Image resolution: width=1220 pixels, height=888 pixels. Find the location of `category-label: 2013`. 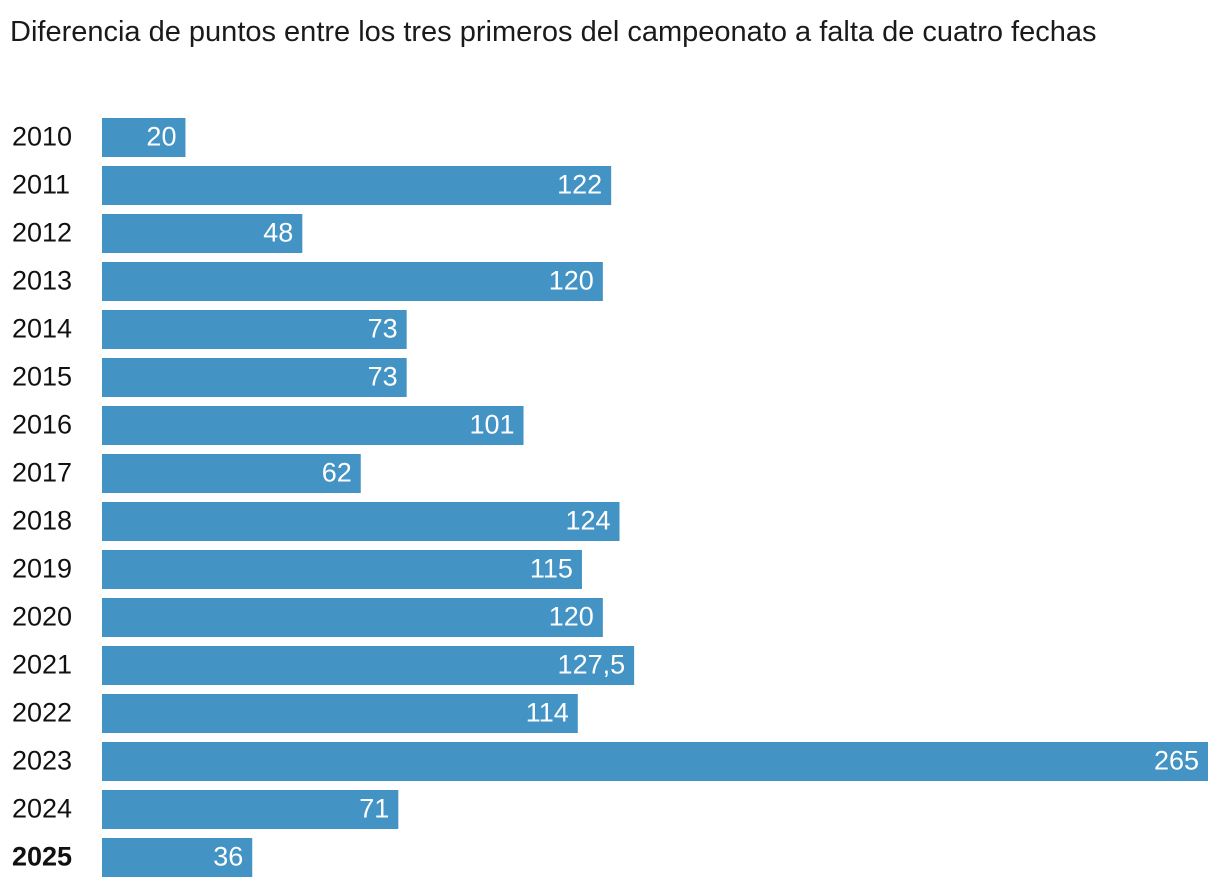

category-label: 2013 is located at coordinates (42, 281).